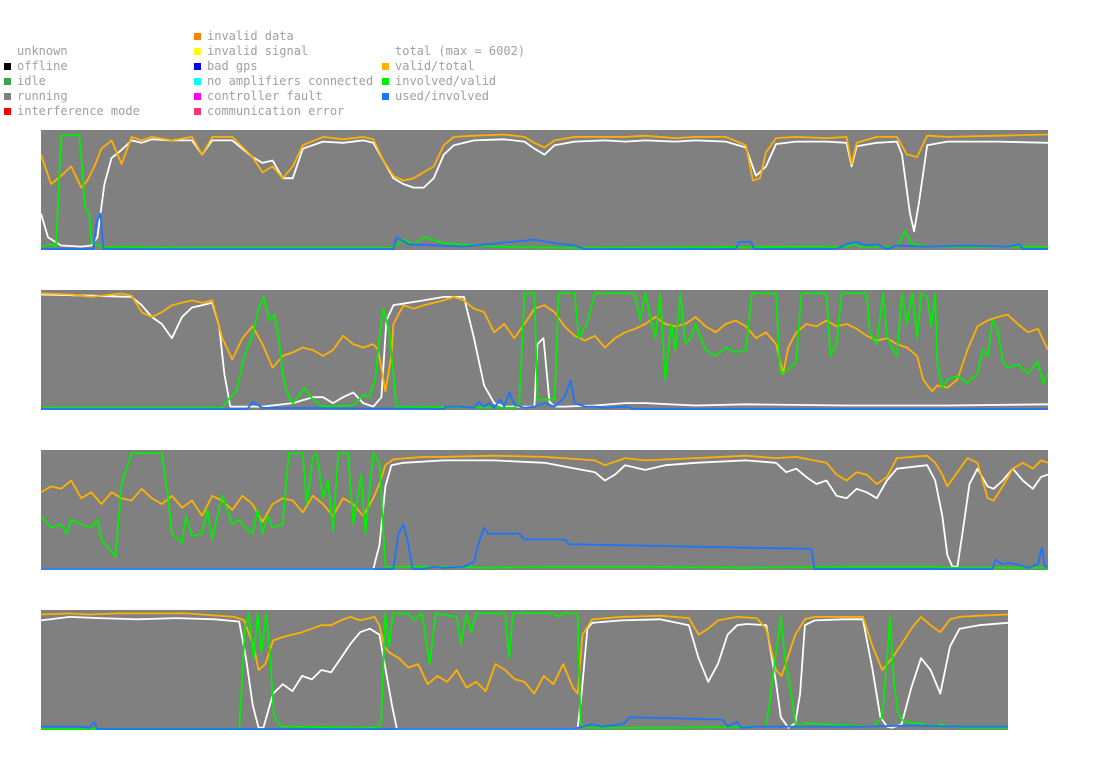 The height and width of the screenshot is (764, 1095). Describe the element at coordinates (258, 51) in the screenshot. I see `legend-label: invalid signal` at that location.